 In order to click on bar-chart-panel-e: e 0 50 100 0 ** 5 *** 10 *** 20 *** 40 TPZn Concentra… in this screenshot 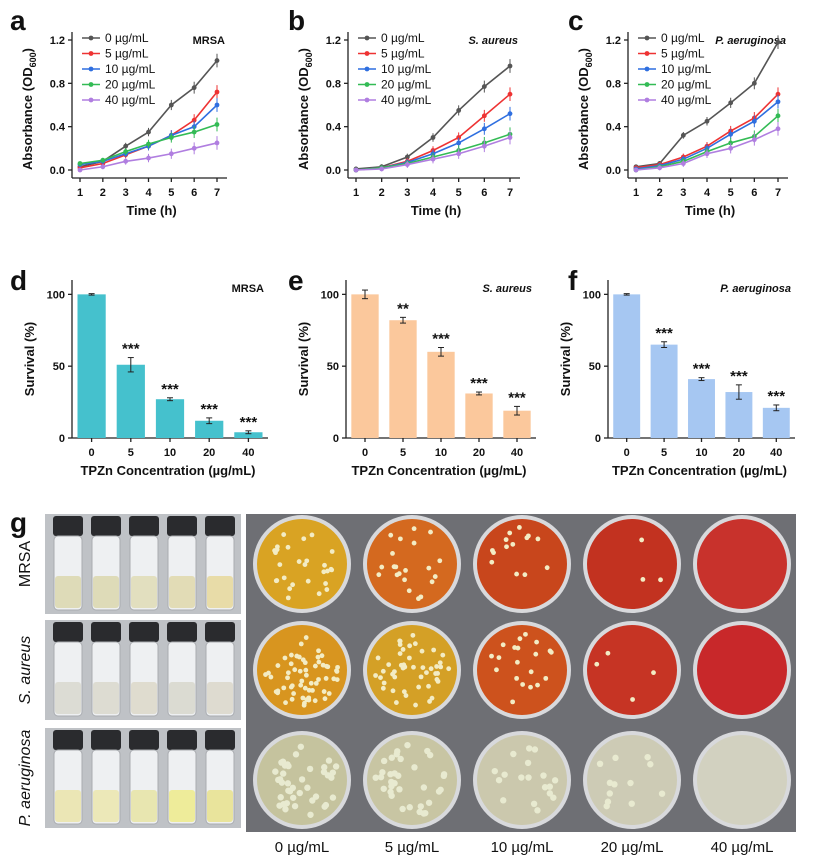, I will do `click(412, 371)`.